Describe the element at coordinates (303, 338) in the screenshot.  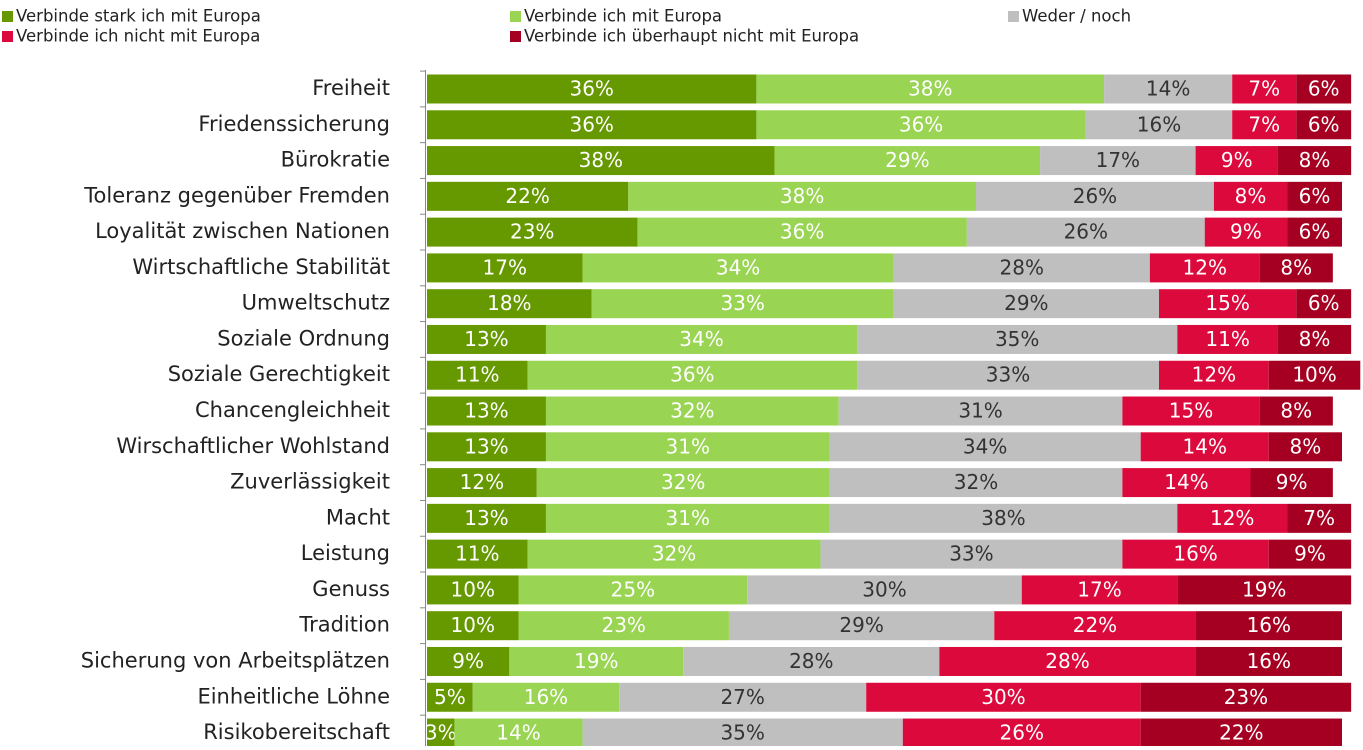
I see `category-label: Soziale Ordnung` at that location.